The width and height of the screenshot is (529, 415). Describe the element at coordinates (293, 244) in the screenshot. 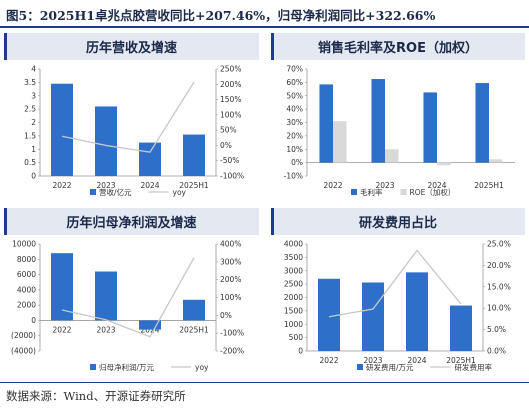

I see `left-tick-label: 4000` at that location.